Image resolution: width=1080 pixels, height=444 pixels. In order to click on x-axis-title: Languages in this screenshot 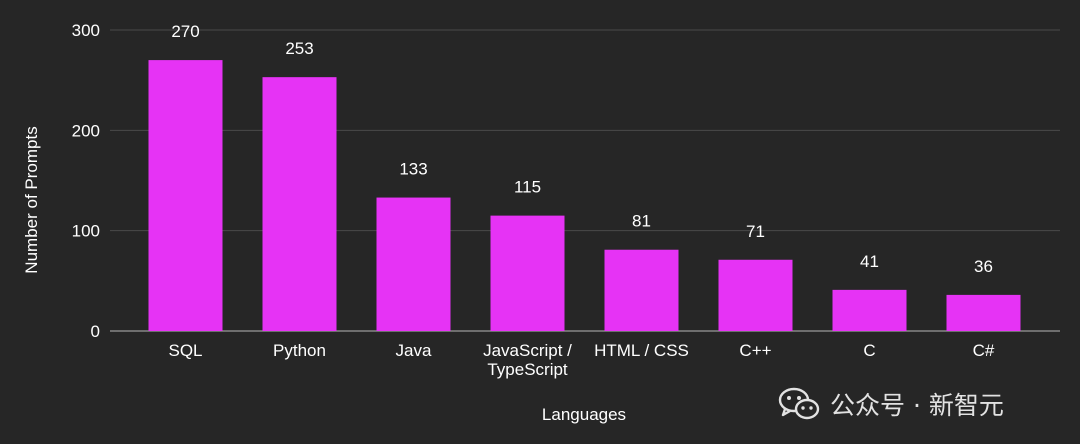, I will do `click(584, 414)`.